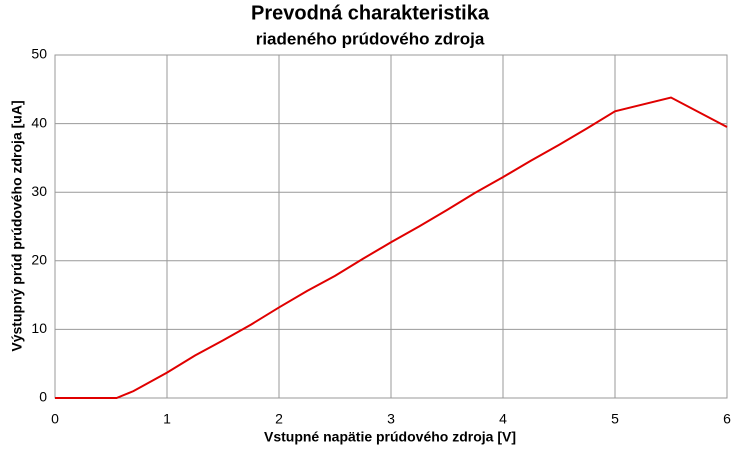 The height and width of the screenshot is (452, 738). Describe the element at coordinates (370, 38) in the screenshot. I see `chart-subtitle: riadeného prúdového zdroja` at that location.